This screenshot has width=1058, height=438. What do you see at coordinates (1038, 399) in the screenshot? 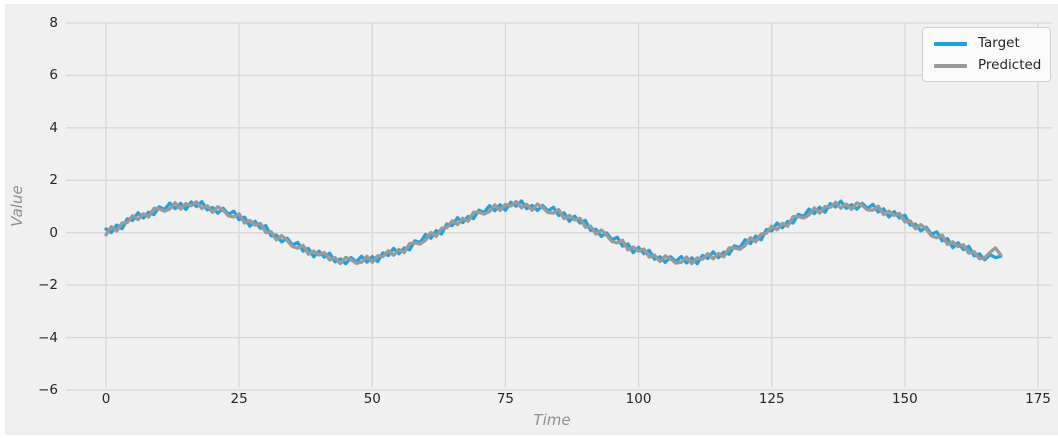
I see `x-tick-label: 175` at bounding box center [1038, 399].